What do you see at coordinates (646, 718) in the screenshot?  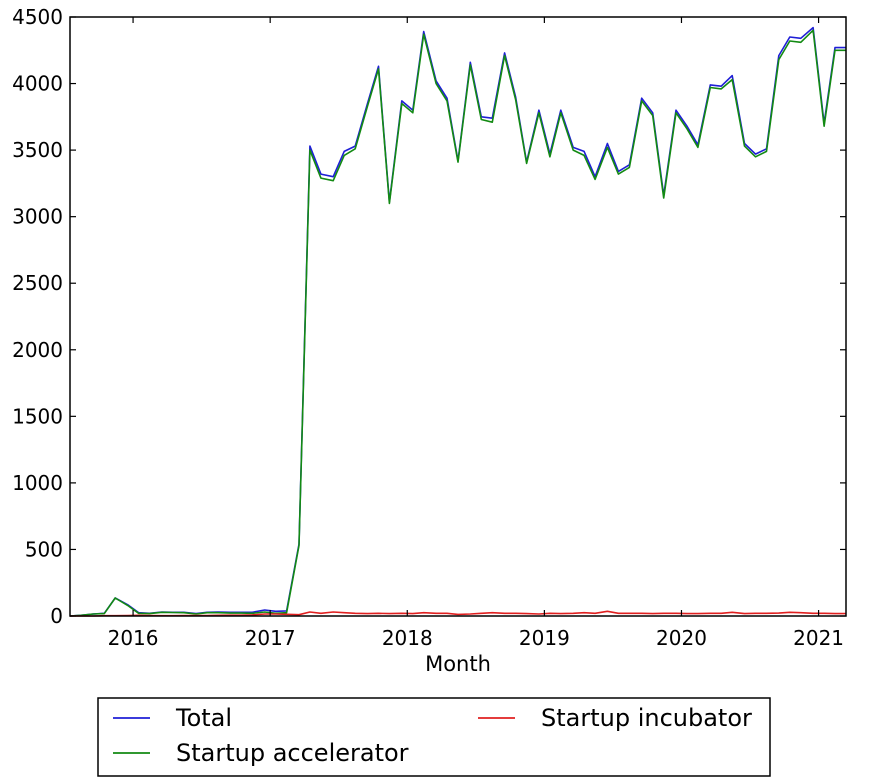 I see `legend-label-startup-incubator: Startup incubator` at bounding box center [646, 718].